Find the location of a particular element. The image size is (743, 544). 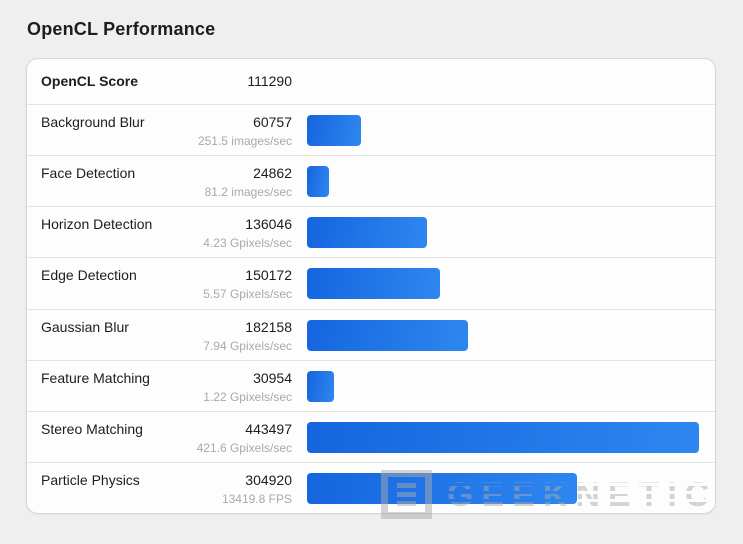

benchmark-rate: 4.23 Gpixels/sec is located at coordinates (247, 243).